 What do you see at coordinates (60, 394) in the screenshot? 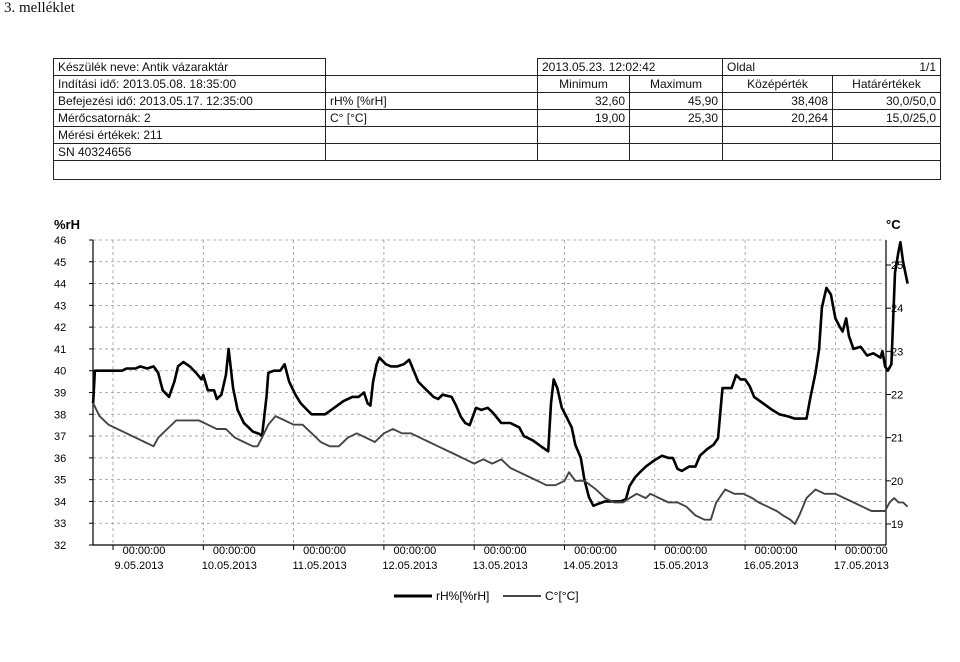
I see `left-tick-label: 39` at bounding box center [60, 394].